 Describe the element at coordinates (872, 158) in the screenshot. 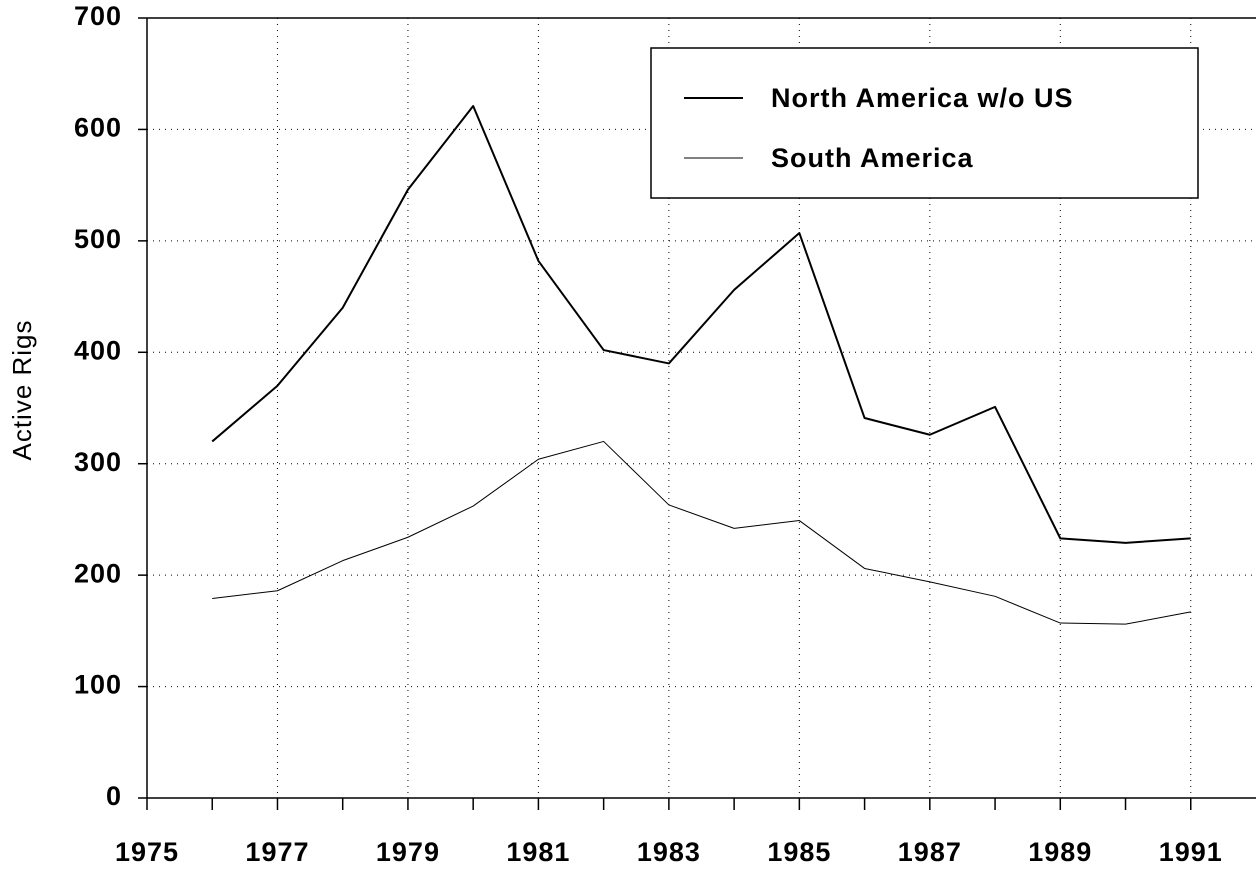

I see `legend-label: South America` at that location.